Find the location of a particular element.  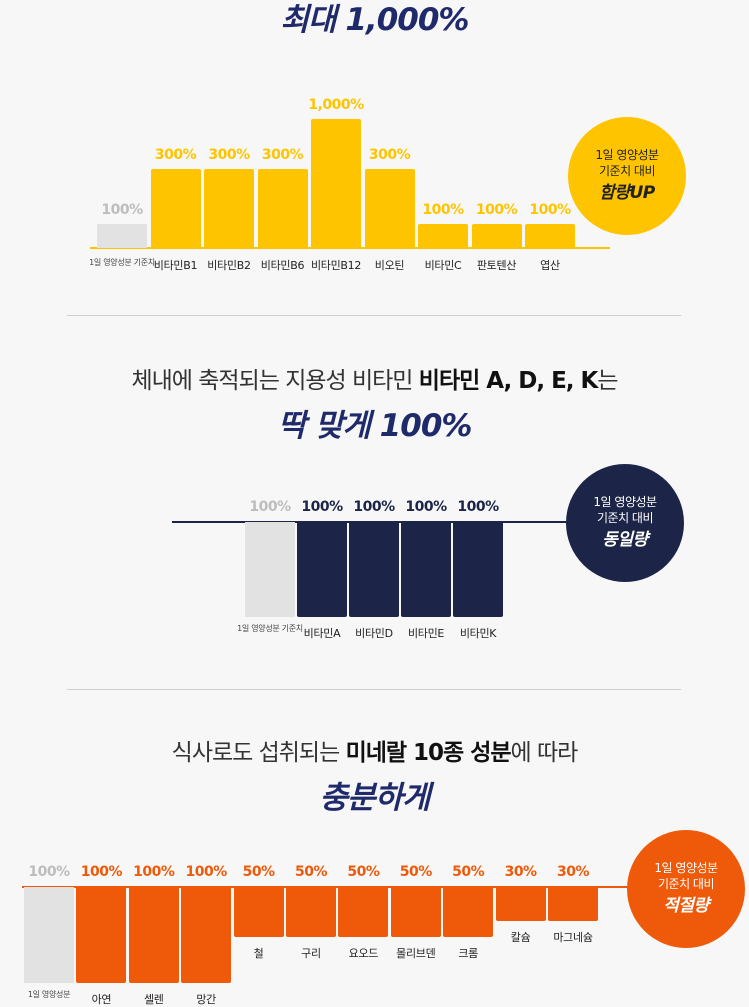

category-label: 마그네슘 is located at coordinates (573, 937).